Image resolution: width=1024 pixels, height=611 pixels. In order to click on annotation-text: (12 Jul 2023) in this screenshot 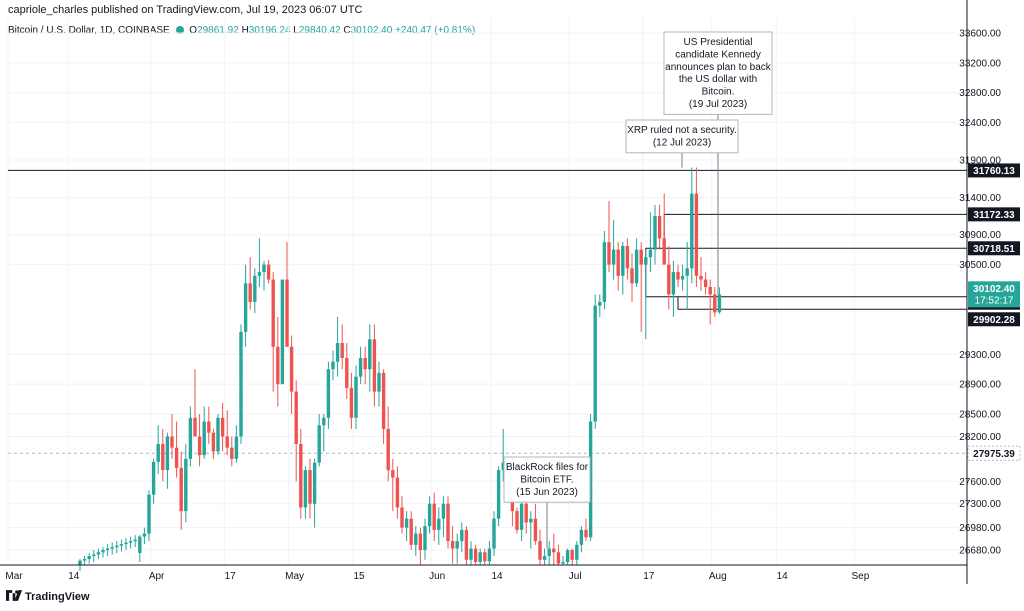, I will do `click(682, 142)`.